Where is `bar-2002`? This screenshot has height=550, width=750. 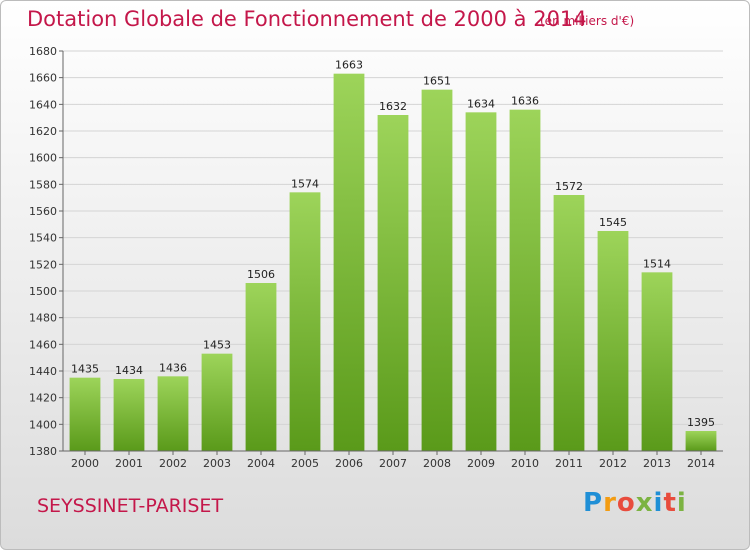
bar-2002 is located at coordinates (173, 413).